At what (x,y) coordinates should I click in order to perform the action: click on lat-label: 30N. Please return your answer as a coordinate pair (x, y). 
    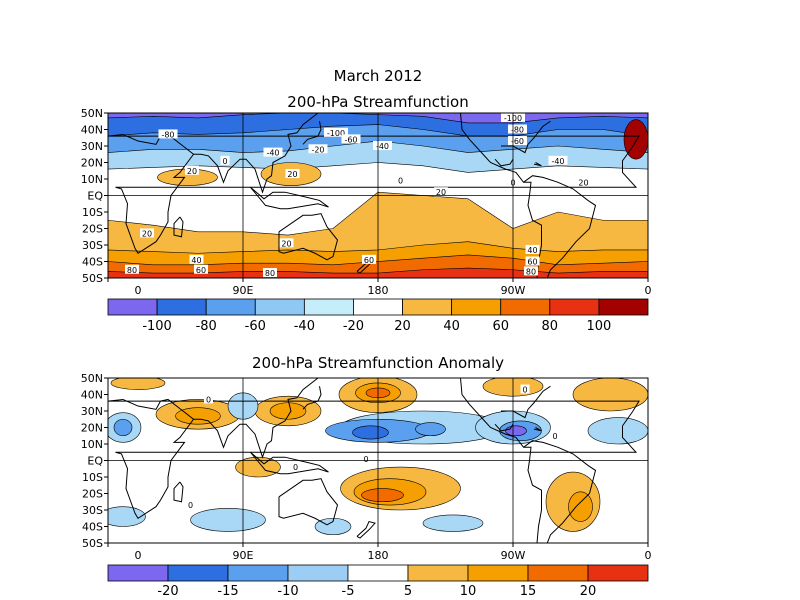
    Looking at the image, I should click on (92, 411).